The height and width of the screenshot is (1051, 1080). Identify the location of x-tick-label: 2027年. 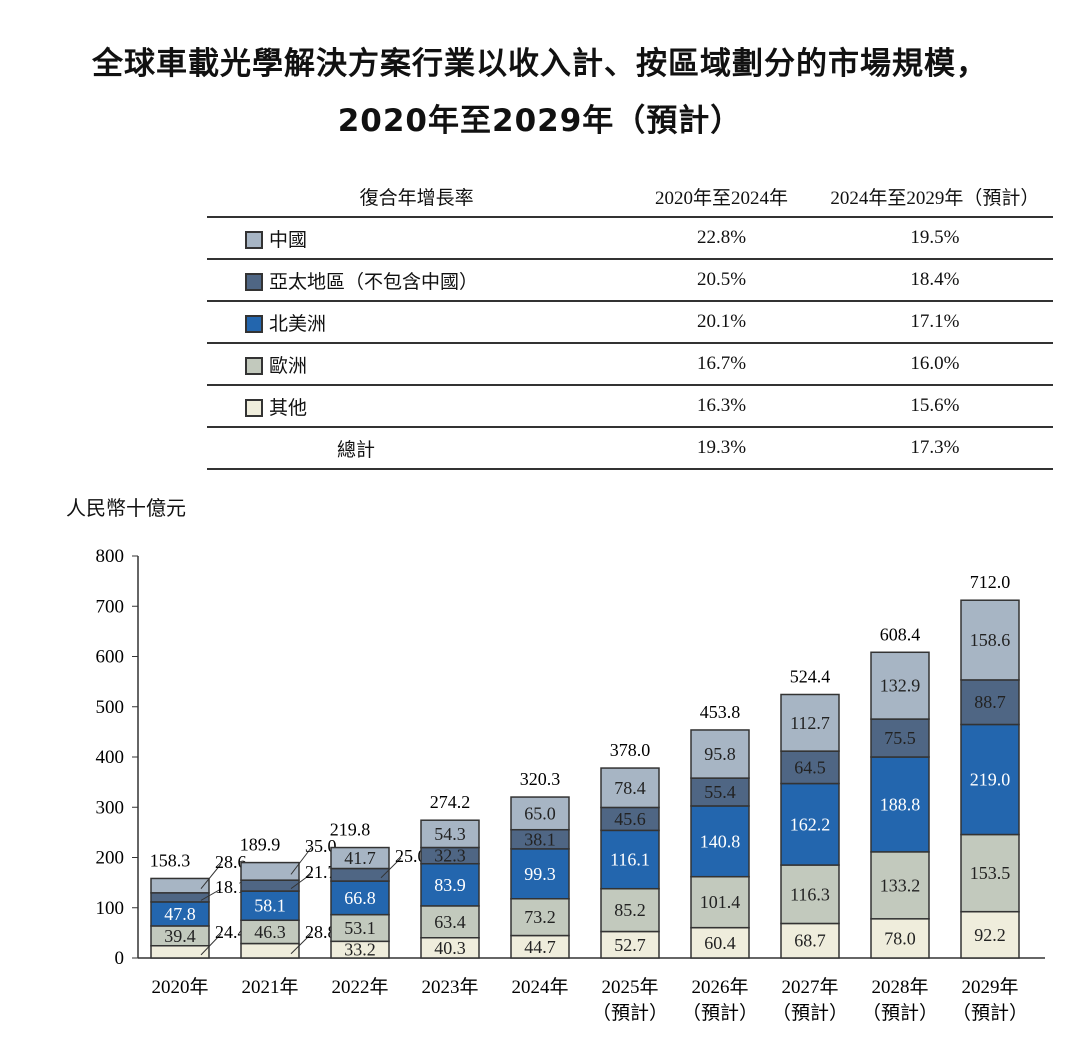
(809, 987).